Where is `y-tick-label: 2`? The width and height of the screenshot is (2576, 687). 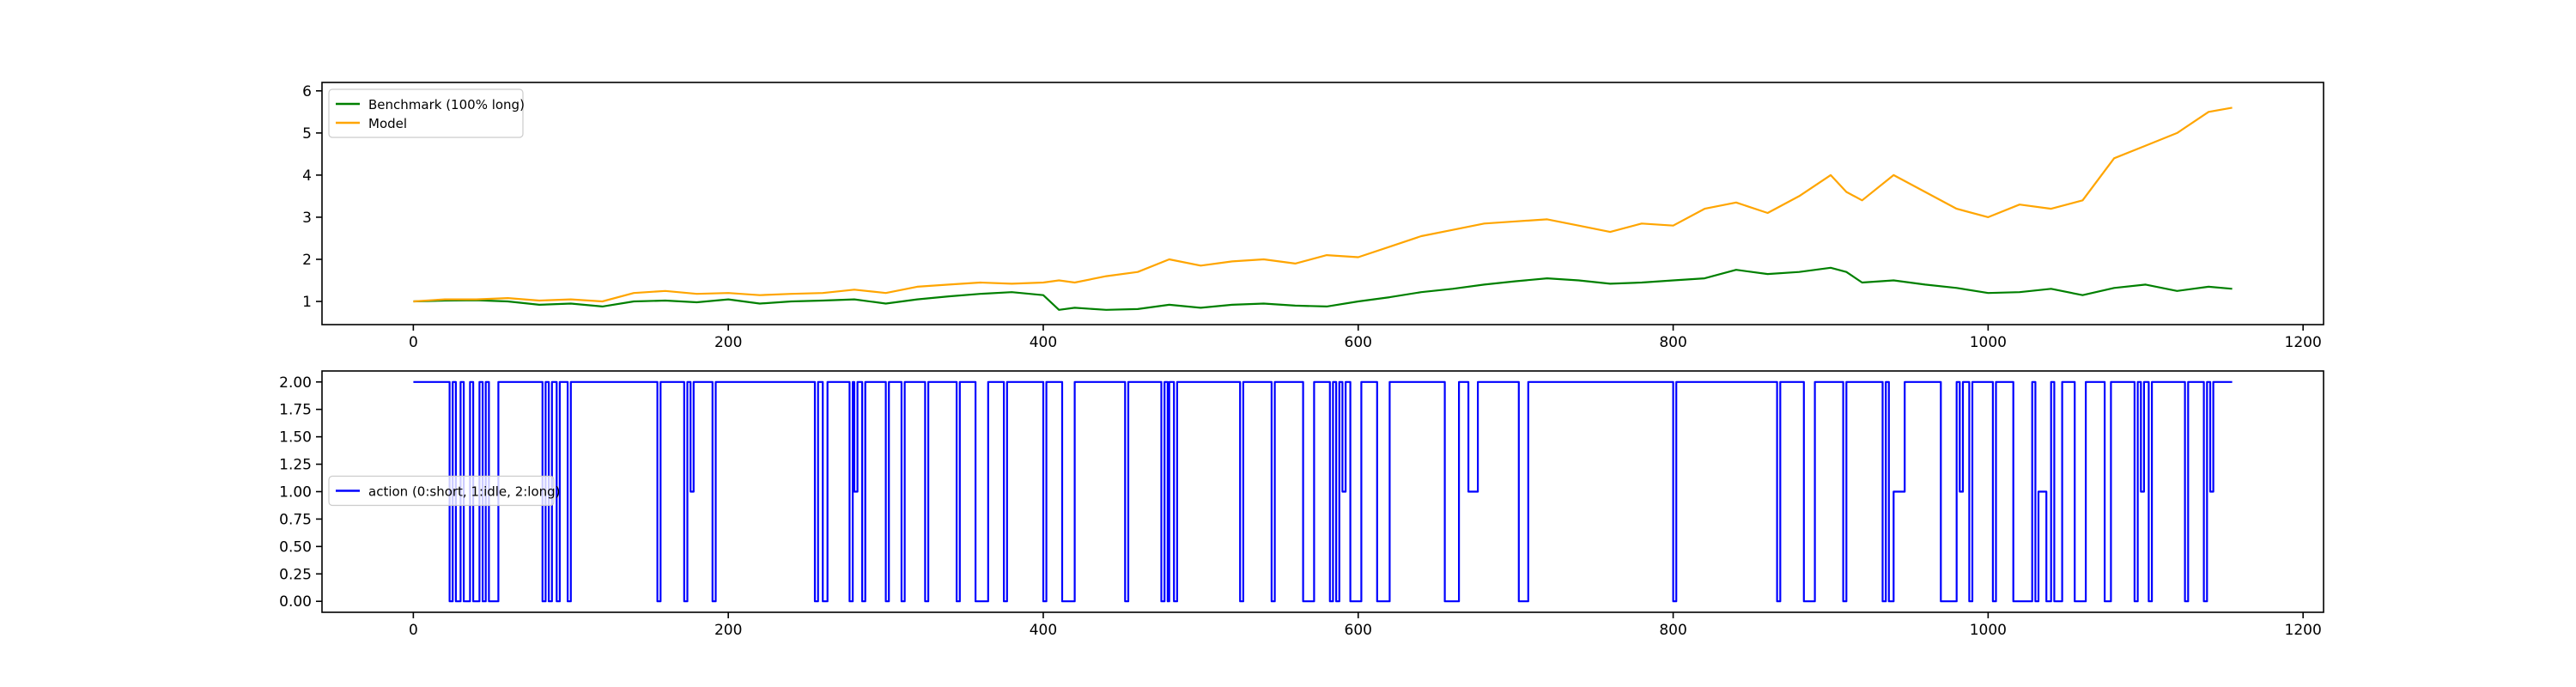
y-tick-label: 2 is located at coordinates (307, 260).